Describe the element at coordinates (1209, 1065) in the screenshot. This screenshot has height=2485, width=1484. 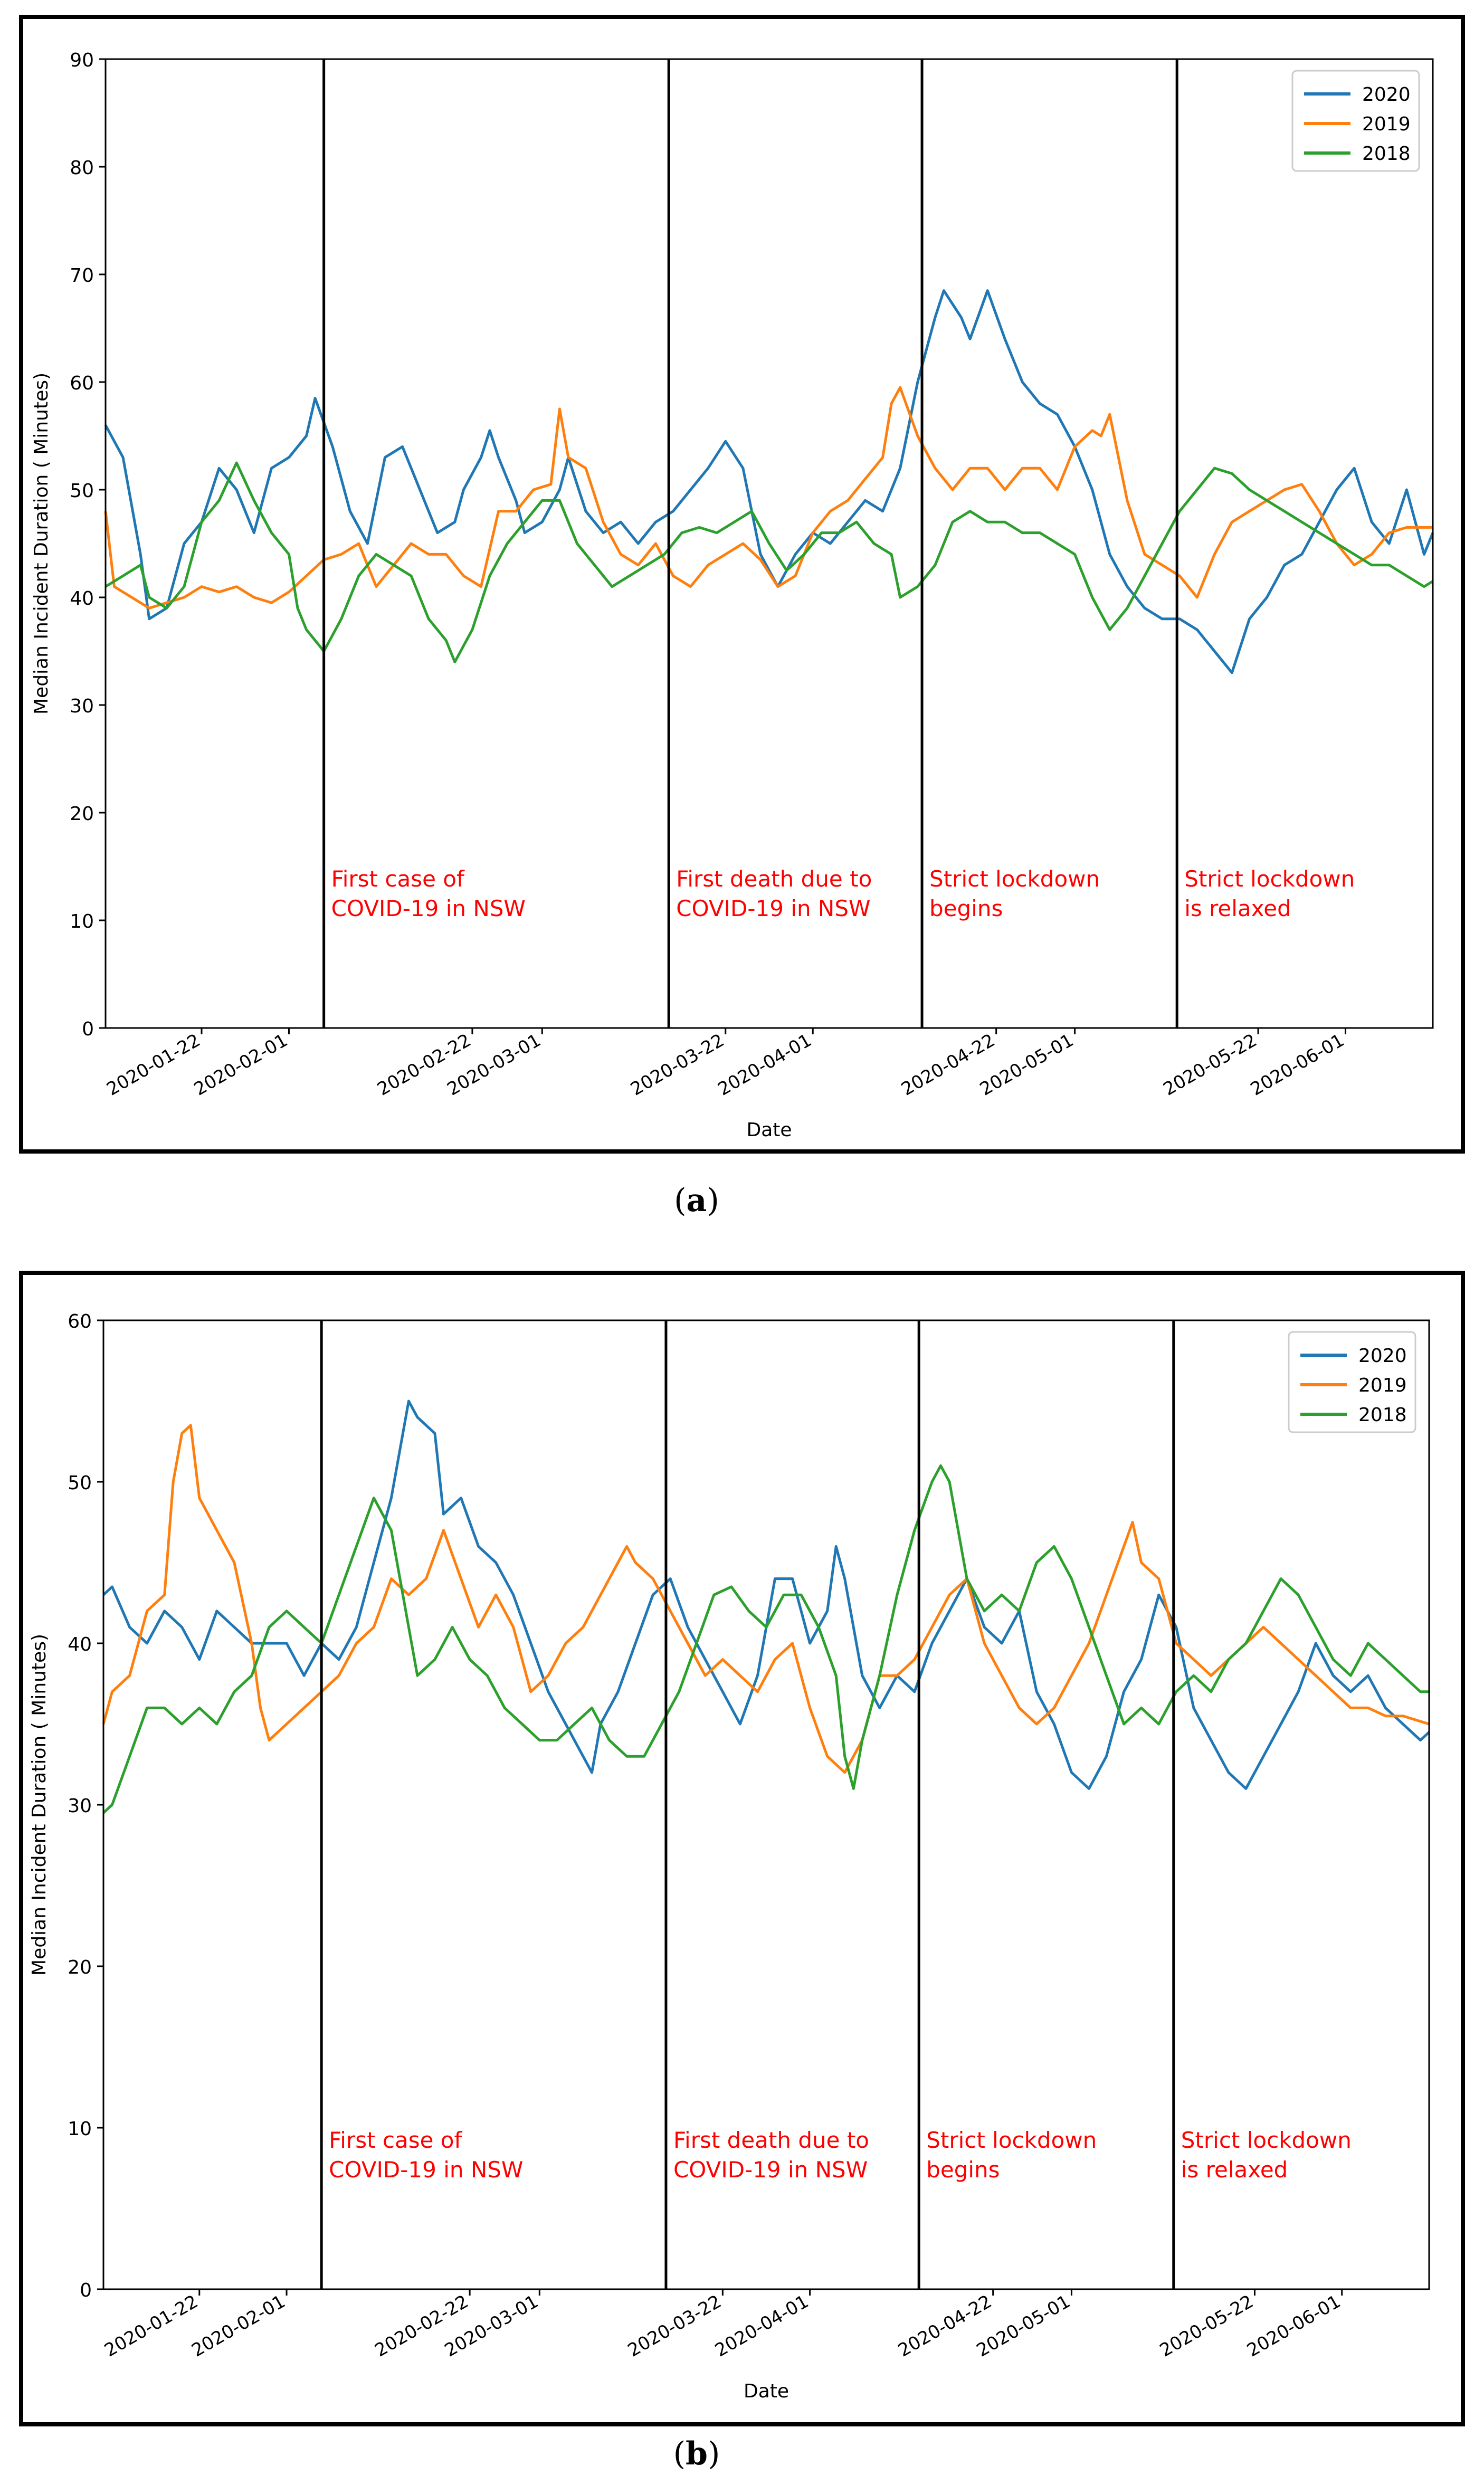
I see `x-tick-label-a: 2020-05-22` at that location.